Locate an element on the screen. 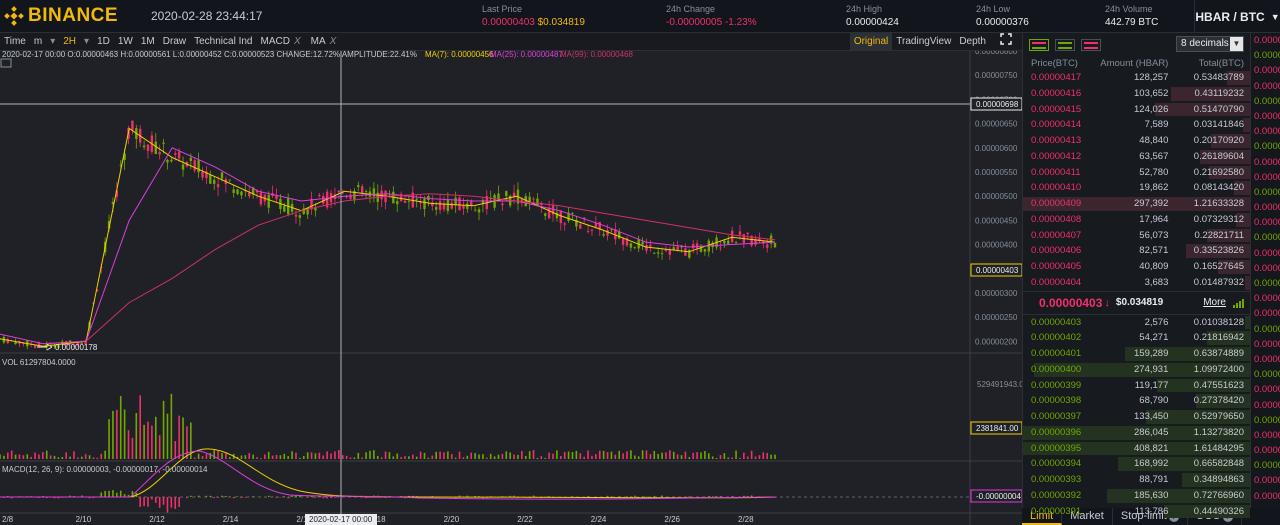 The width and height of the screenshot is (1280, 525). close-ma-icon: X is located at coordinates (333, 41).